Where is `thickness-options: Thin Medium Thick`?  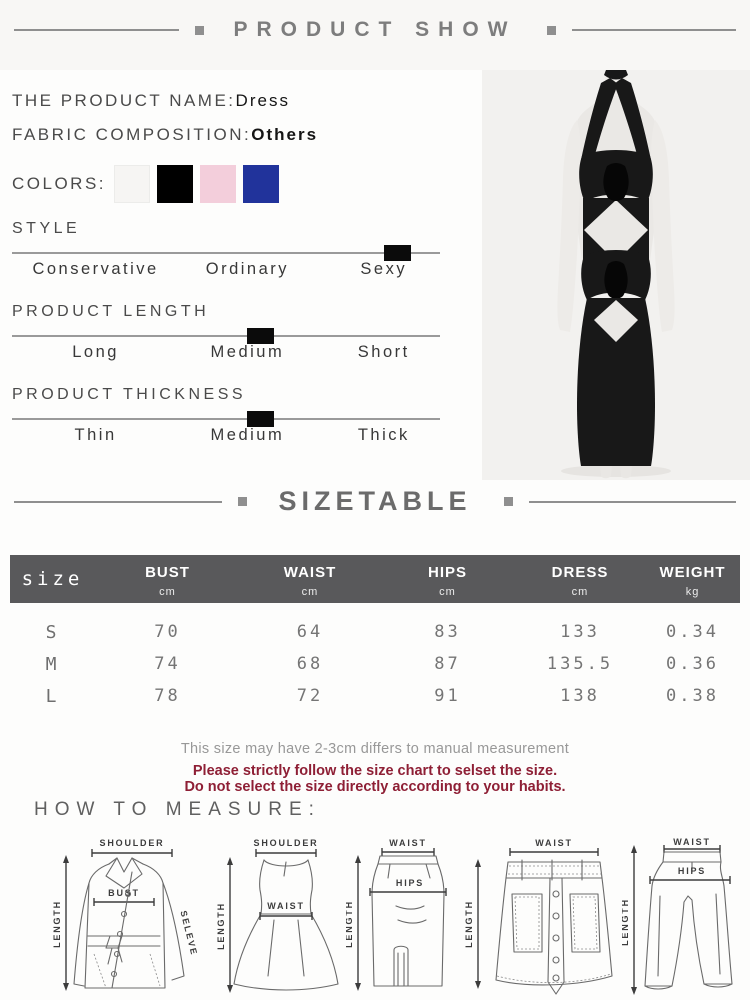 thickness-options: Thin Medium Thick is located at coordinates (232, 435).